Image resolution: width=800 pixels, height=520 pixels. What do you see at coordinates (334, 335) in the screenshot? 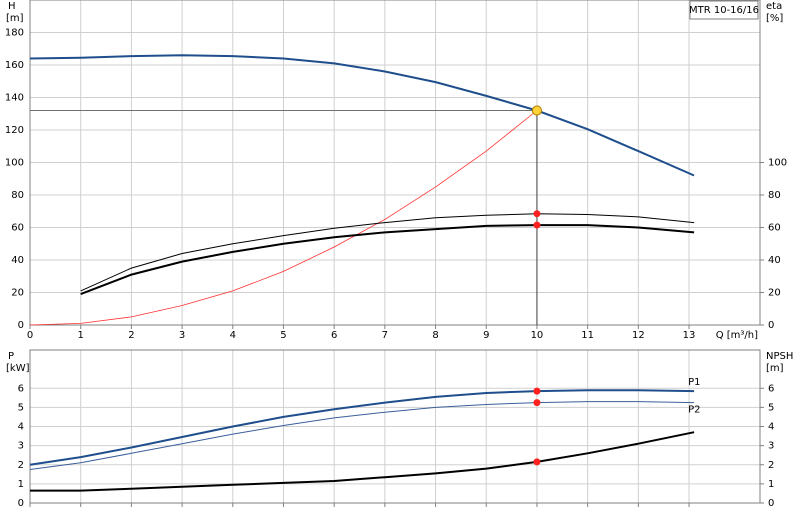
I see `x-tick-label: 6` at bounding box center [334, 335].